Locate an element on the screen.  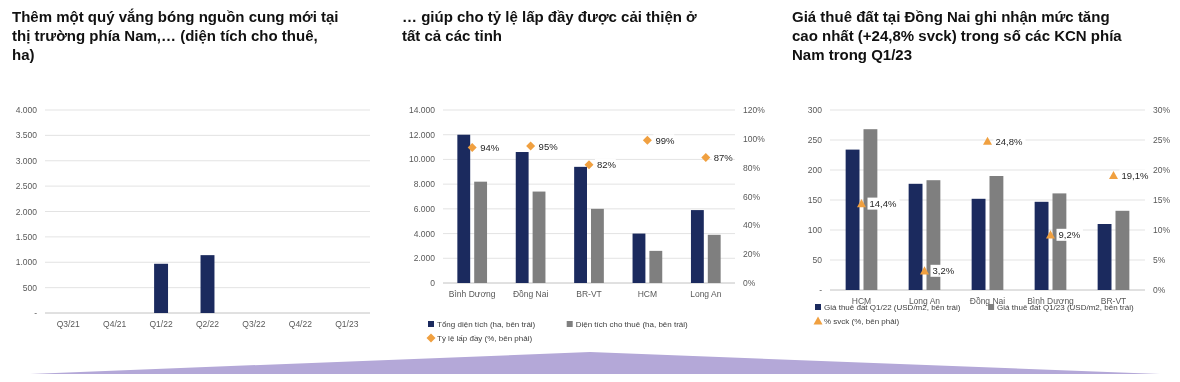
x-tick-label: Q4/21 is located at coordinates (115, 324).